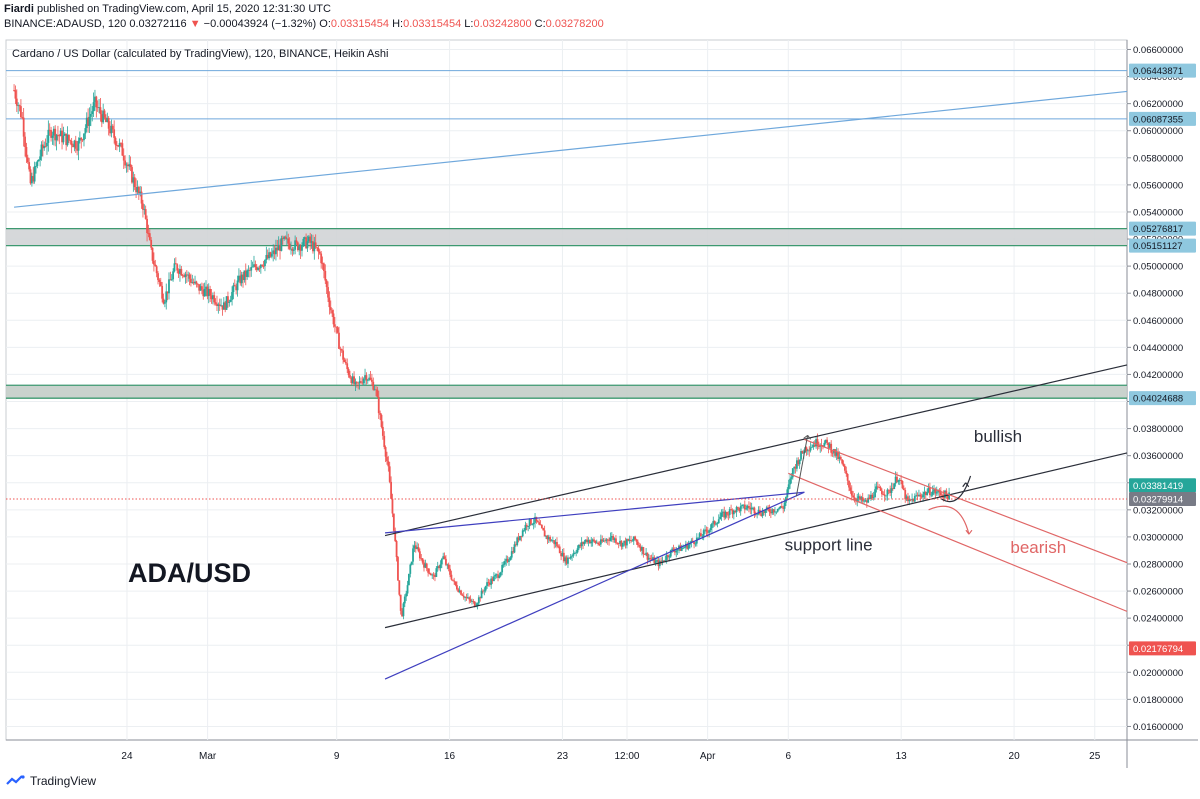  Describe the element at coordinates (1158, 649) in the screenshot. I see `price-marker-label: 0.02176794` at that location.